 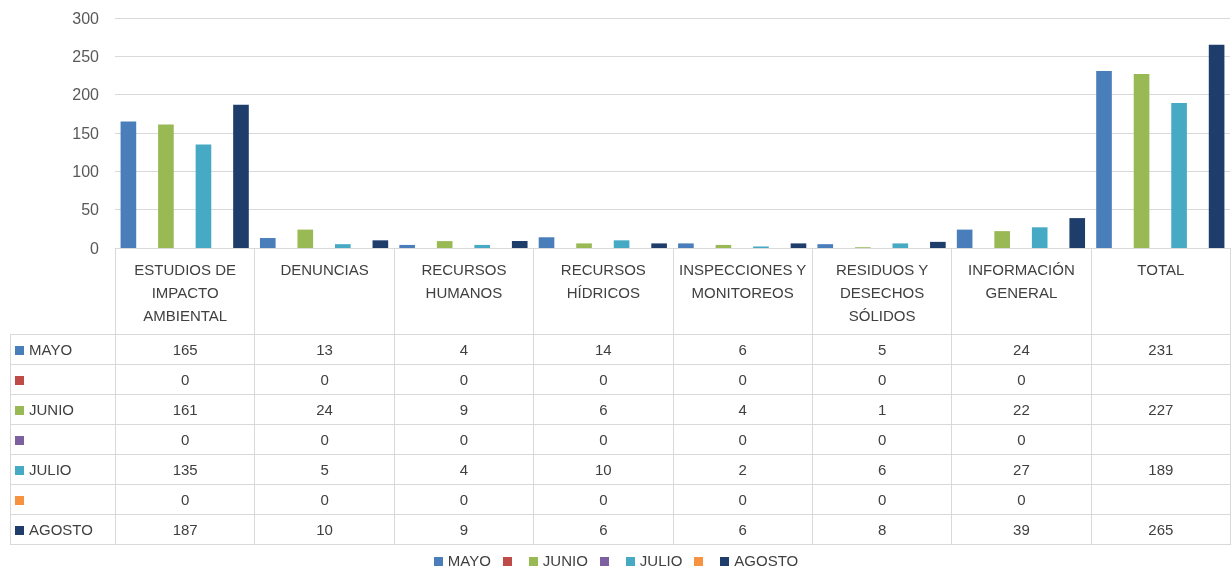 I want to click on data-label: 231, so click(x=1161, y=349).